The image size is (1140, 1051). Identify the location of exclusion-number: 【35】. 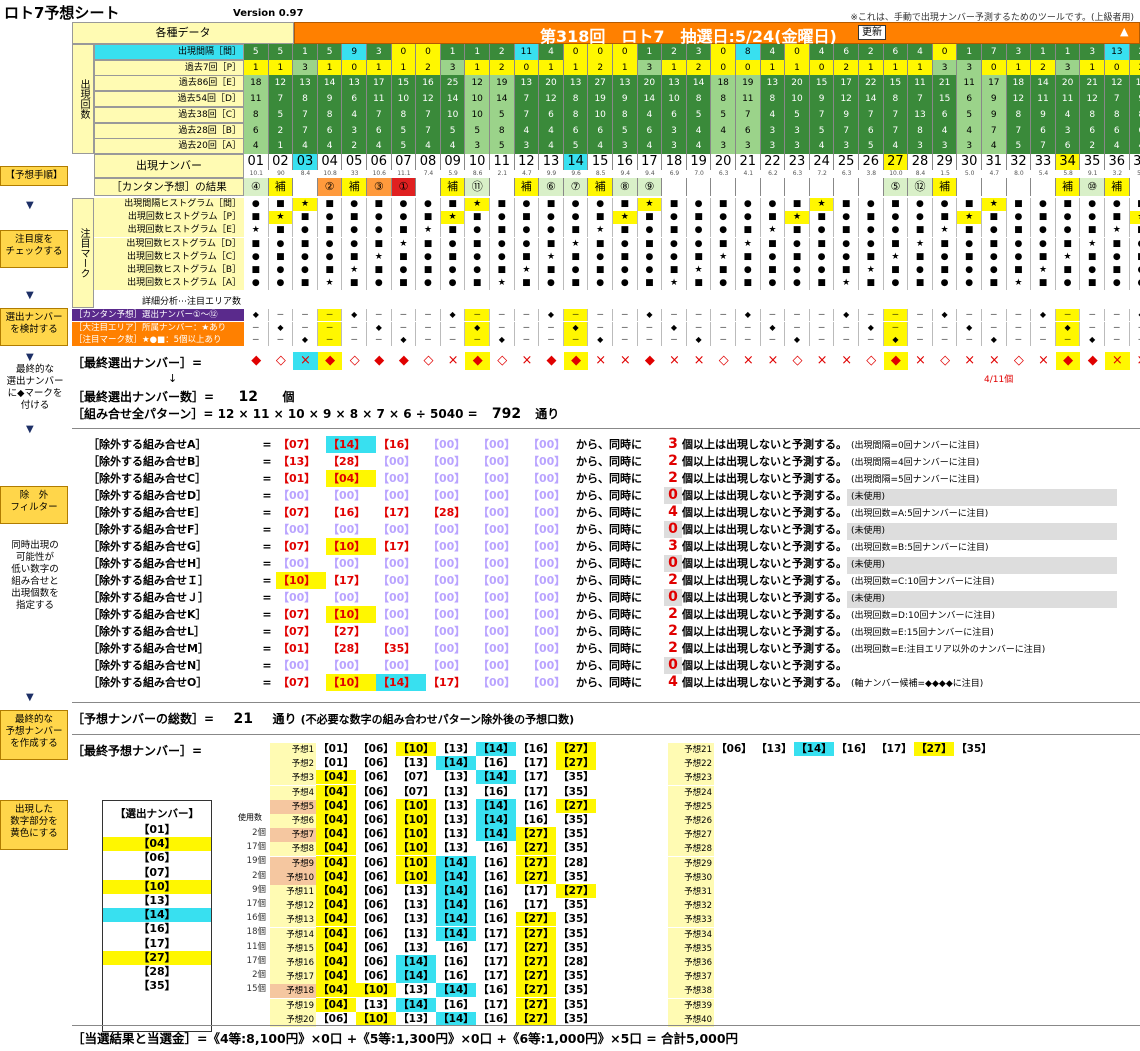
(397, 648).